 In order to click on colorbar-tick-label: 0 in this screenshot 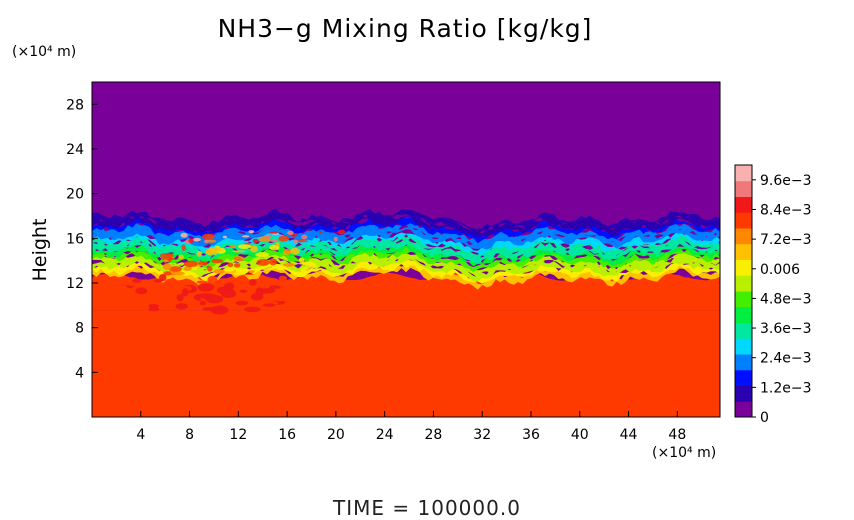, I will do `click(764, 418)`.